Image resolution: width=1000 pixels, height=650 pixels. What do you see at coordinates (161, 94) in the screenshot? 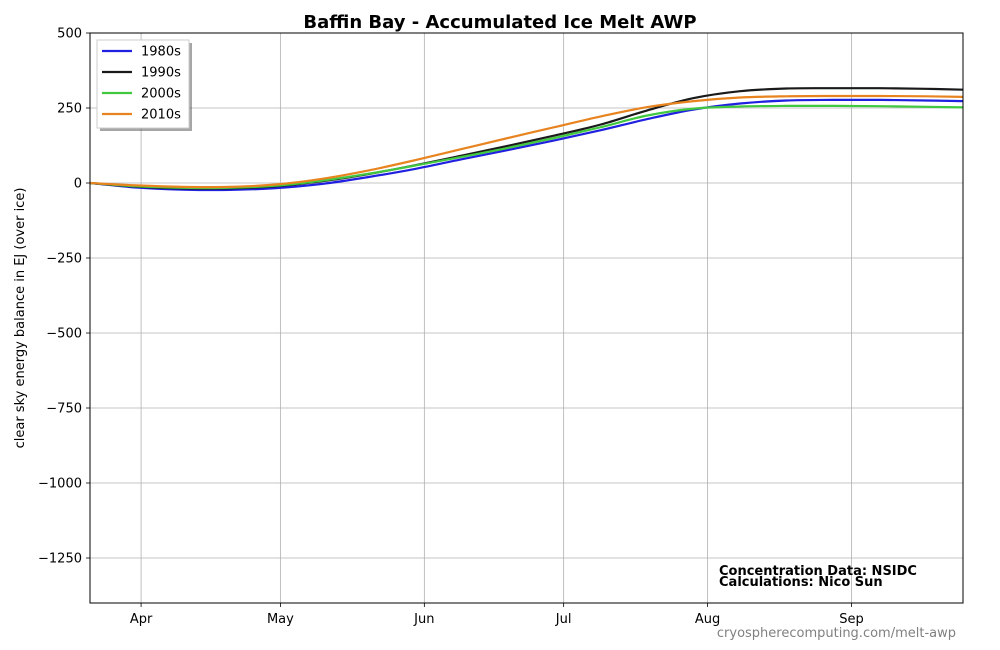
I see `legend-label-2000s: 2000s` at bounding box center [161, 94].